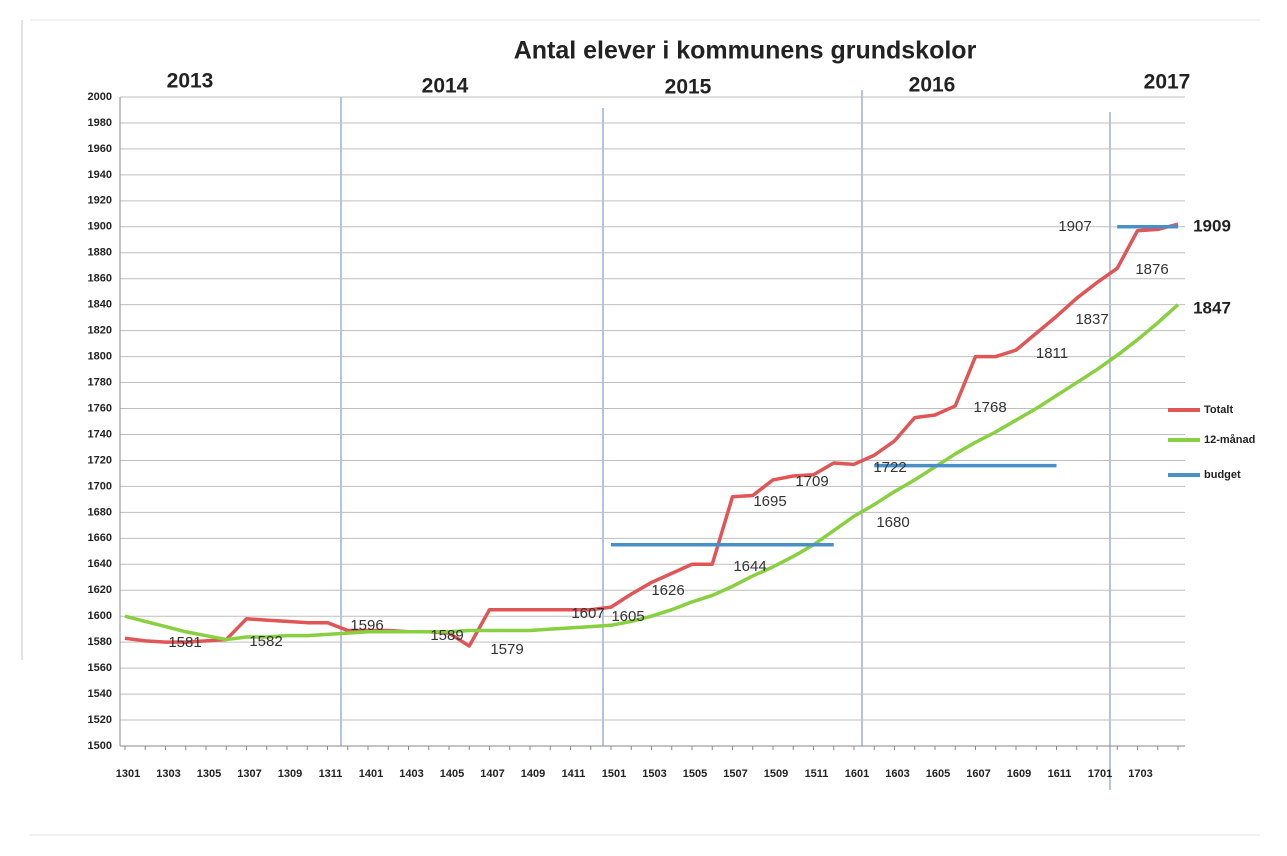  I want to click on legend-label: Totalt, so click(1218, 410).